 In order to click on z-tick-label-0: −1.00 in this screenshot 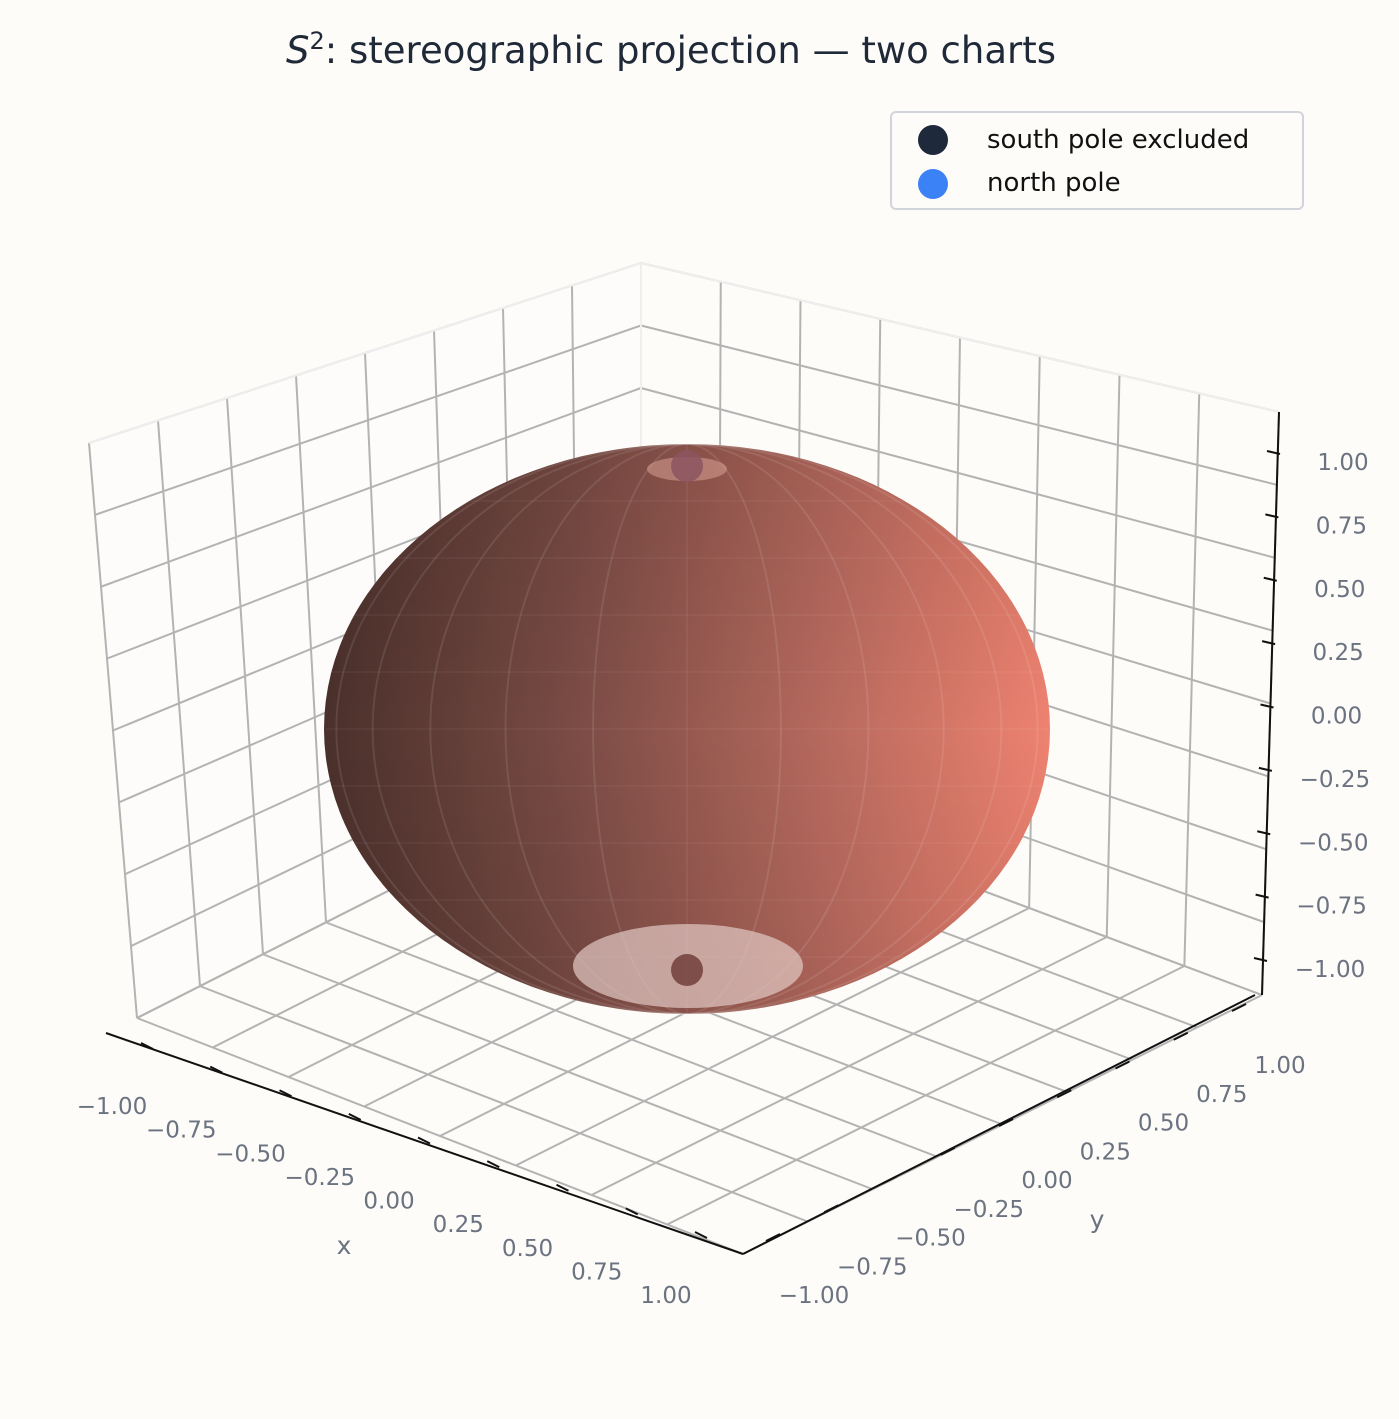, I will do `click(1330, 970)`.